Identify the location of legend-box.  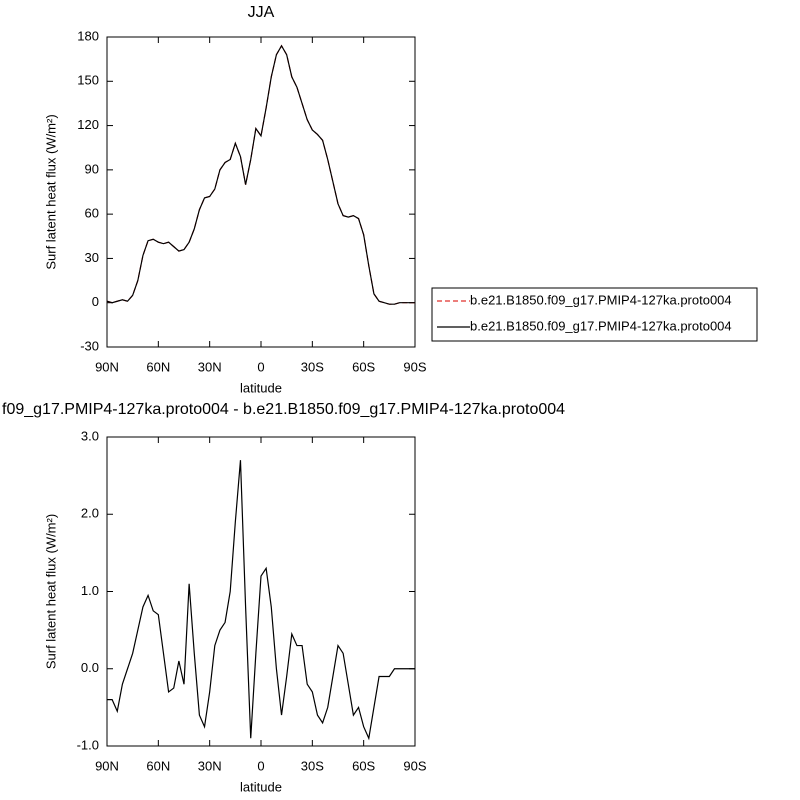
(594, 314).